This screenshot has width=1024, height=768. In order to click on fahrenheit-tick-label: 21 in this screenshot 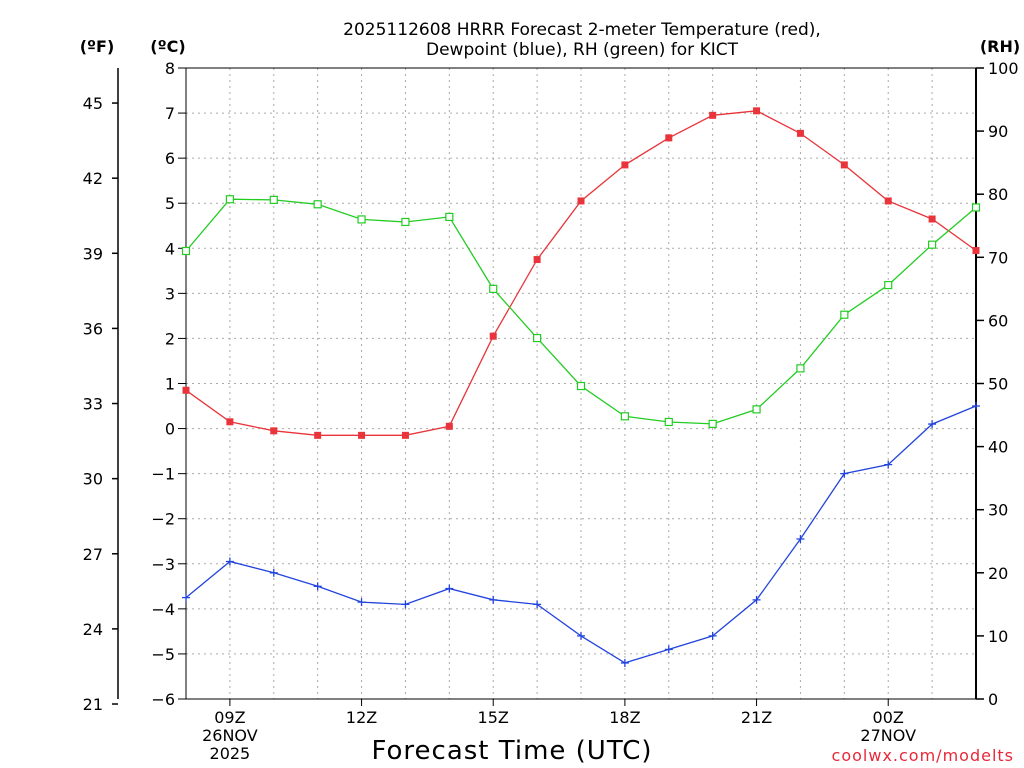, I will do `click(93, 704)`.